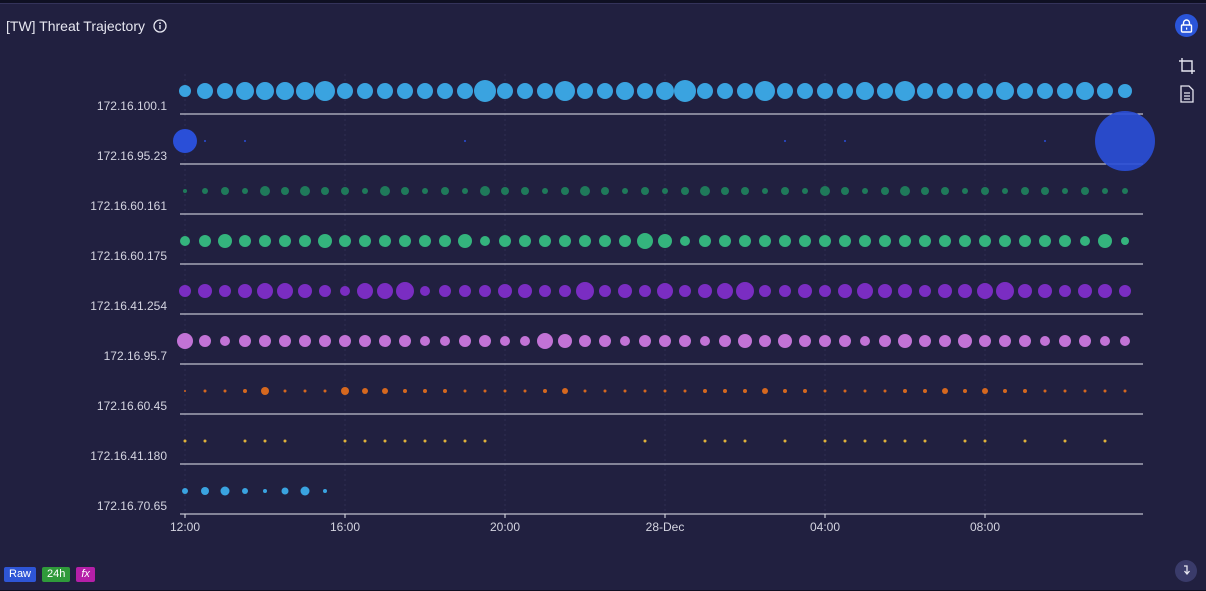 The image size is (1206, 591). I want to click on info-icon, so click(160, 26).